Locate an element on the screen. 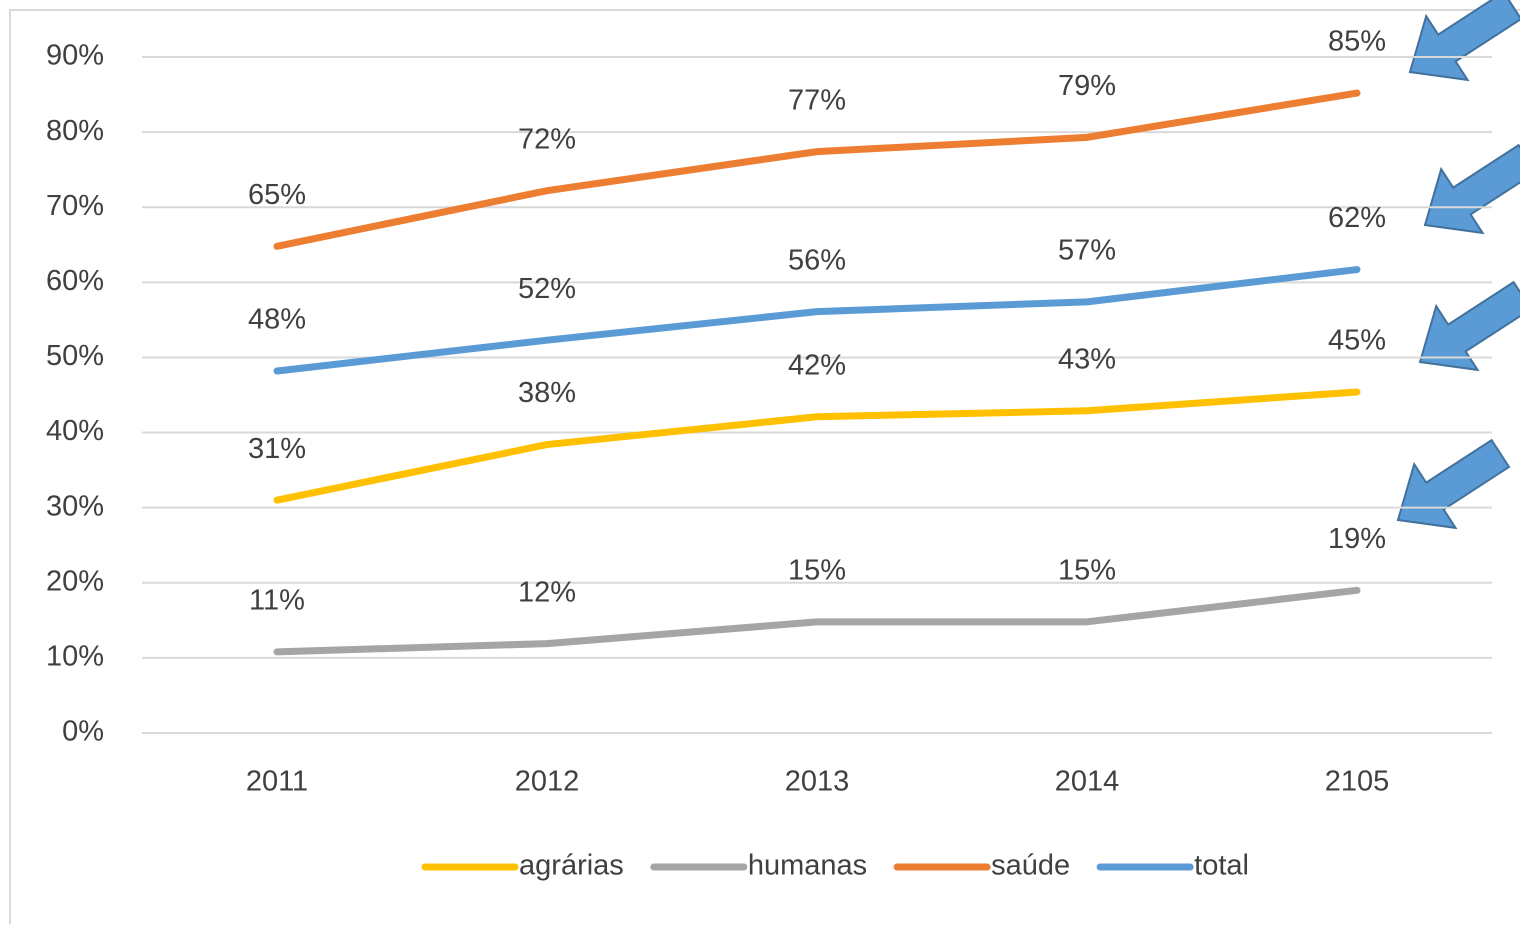  data-label: 65% is located at coordinates (277, 195).